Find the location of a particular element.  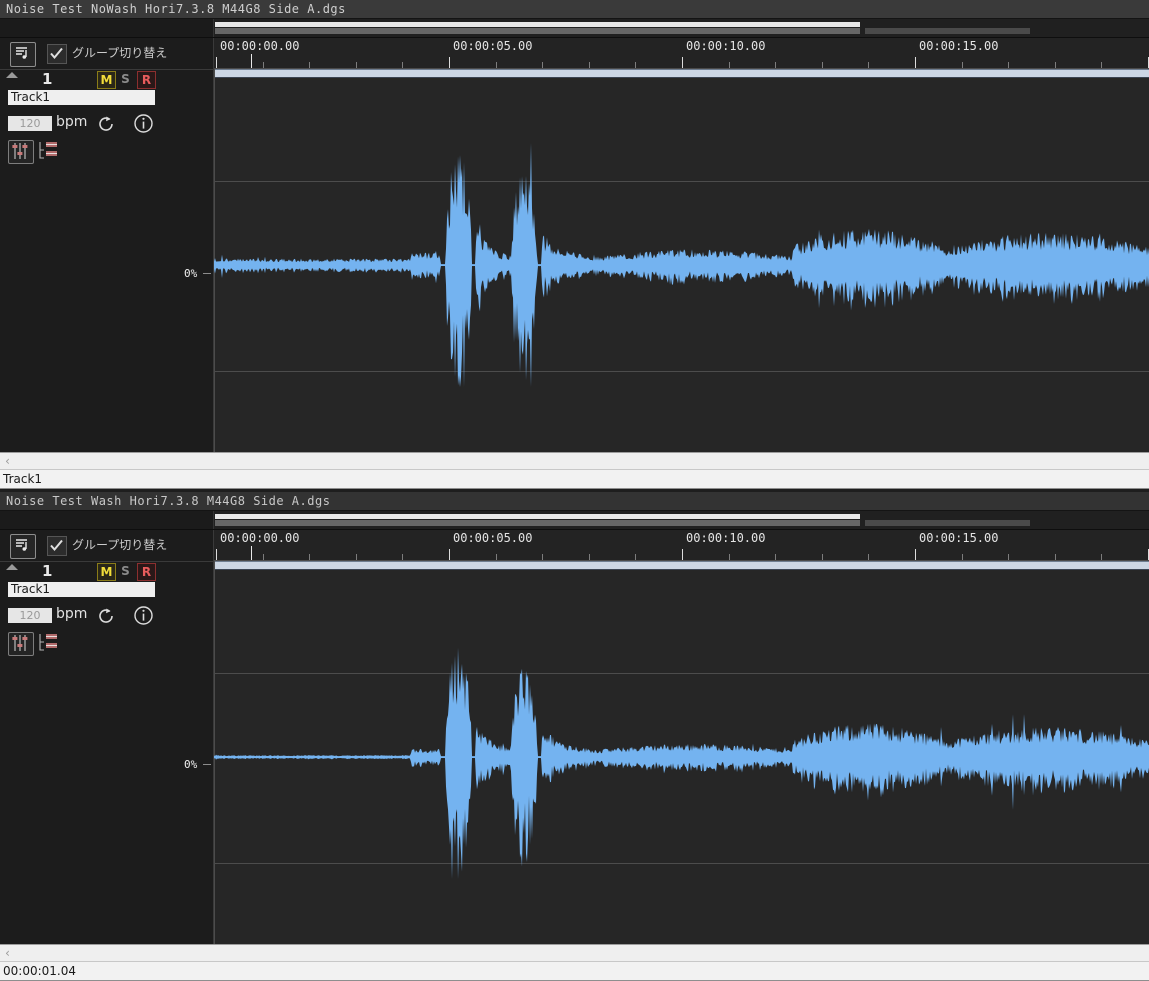

ruler-timecode: 00:00:15.00 is located at coordinates (959, 46).